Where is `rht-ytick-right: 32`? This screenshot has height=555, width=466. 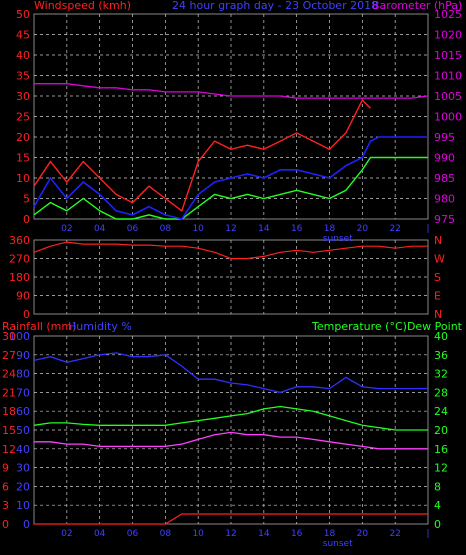
rht-ytick-right: 32 is located at coordinates (441, 374).